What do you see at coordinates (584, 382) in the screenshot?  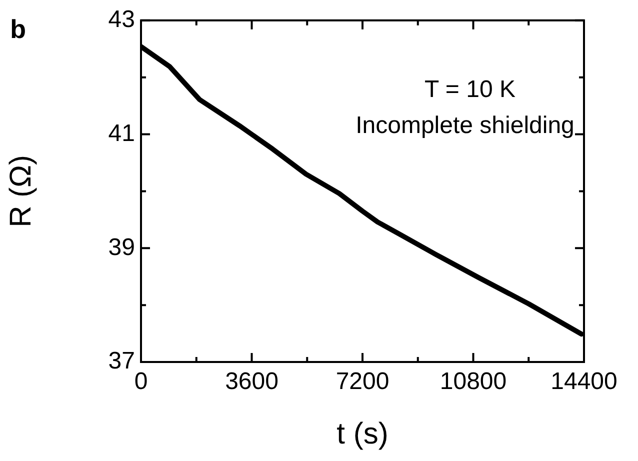 I see `x-tick-label: 14400` at bounding box center [584, 382].